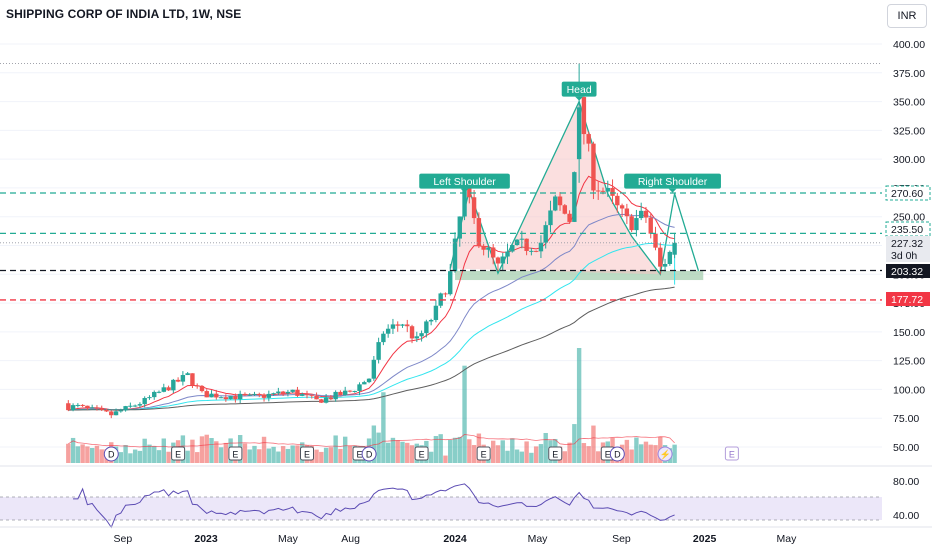 The image size is (932, 550). Describe the element at coordinates (907, 272) in the screenshot. I see `price-badge-text: 203.32` at that location.